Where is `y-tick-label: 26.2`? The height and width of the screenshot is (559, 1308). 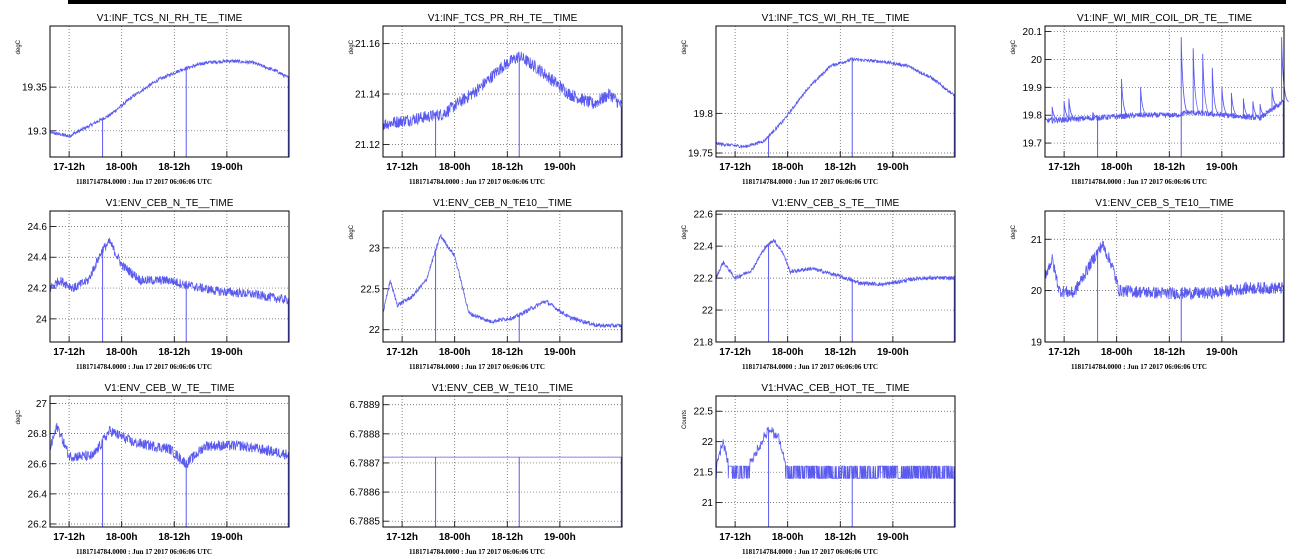 y-tick-label: 26.2 is located at coordinates (38, 524).